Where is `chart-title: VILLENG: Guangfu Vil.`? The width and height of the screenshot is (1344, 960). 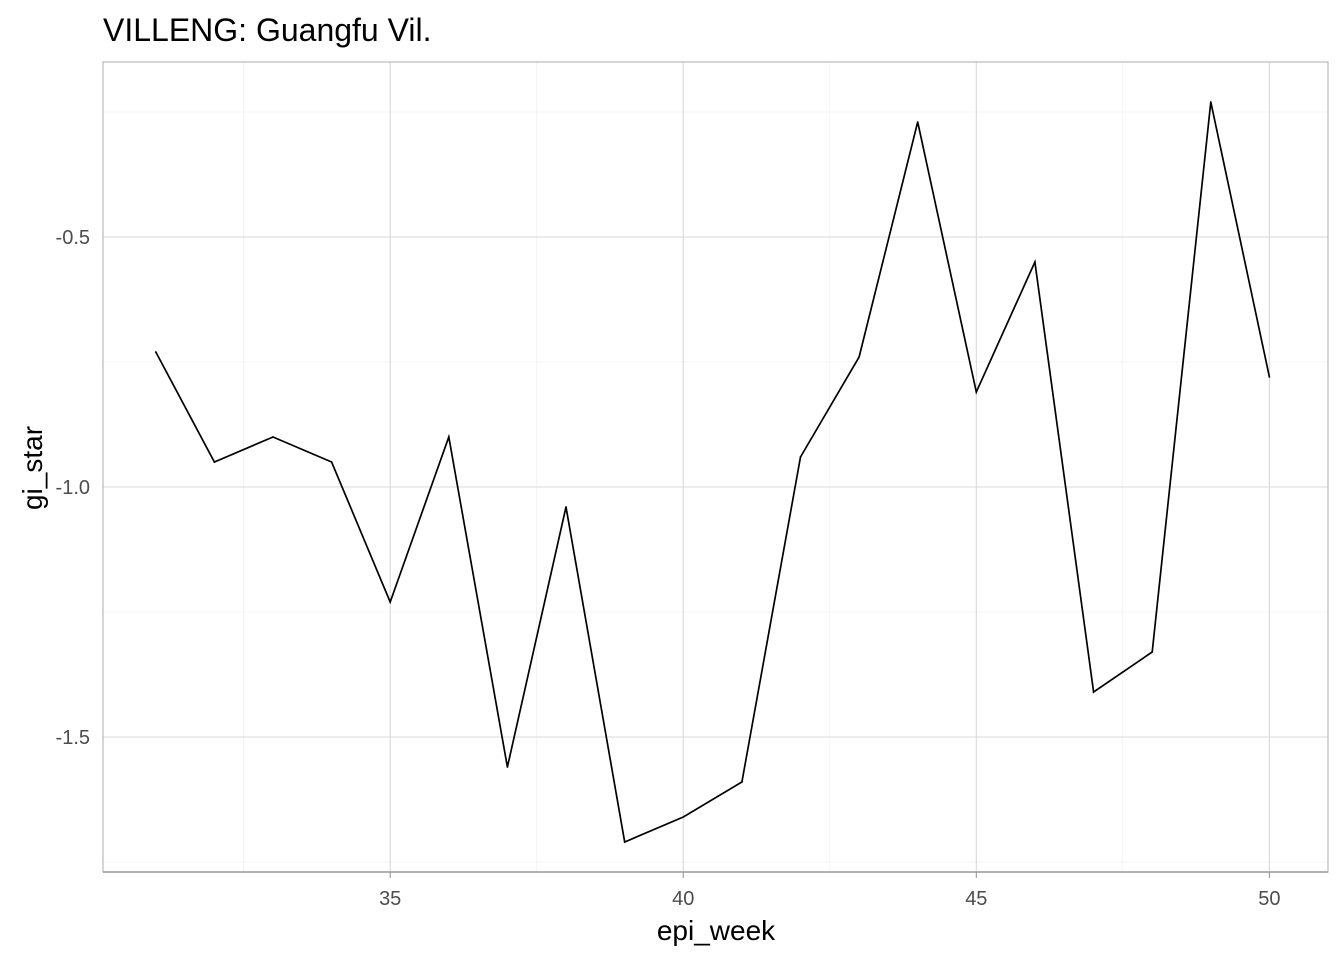 chart-title: VILLENG: Guangfu Vil. is located at coordinates (267, 30).